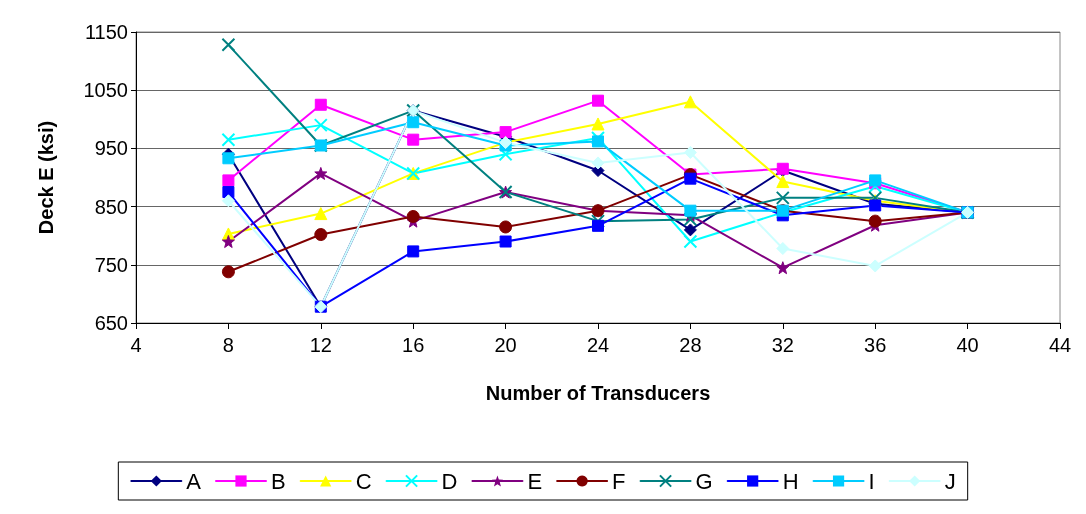 The height and width of the screenshot is (514, 1086). Describe the element at coordinates (950, 481) in the screenshot. I see `legend-label: J` at that location.